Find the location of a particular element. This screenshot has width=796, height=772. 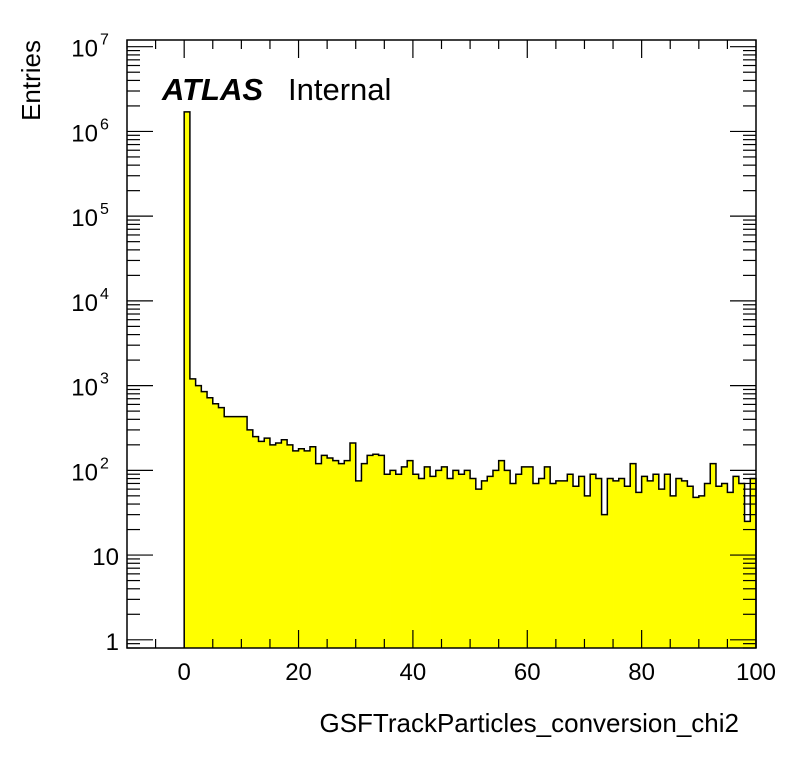

y-tick-exponent: 7 is located at coordinates (104, 40).